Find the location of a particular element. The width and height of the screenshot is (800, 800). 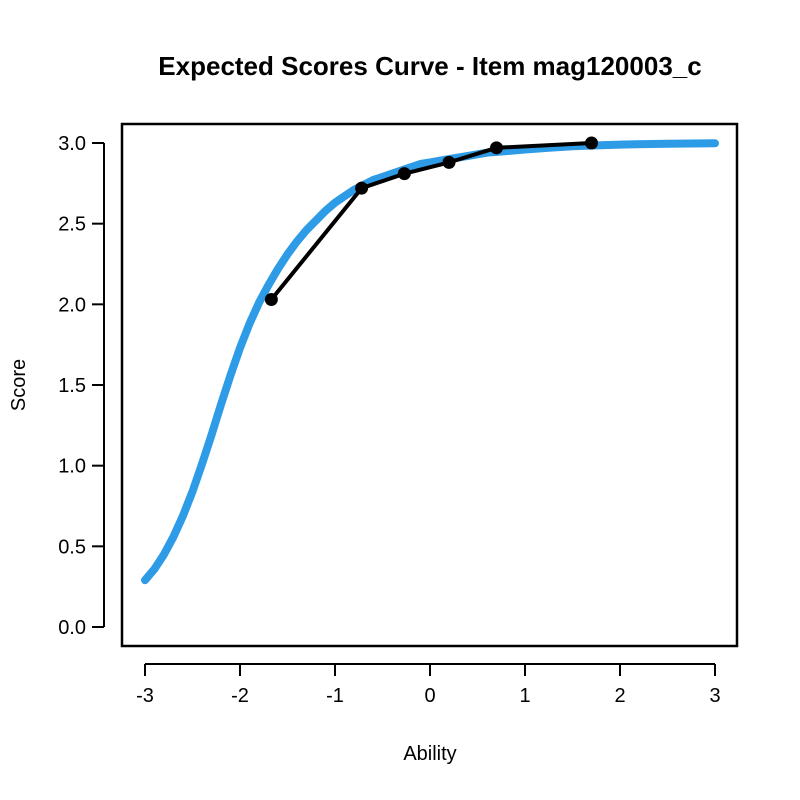

y-axis-label: Score is located at coordinates (19, 385).